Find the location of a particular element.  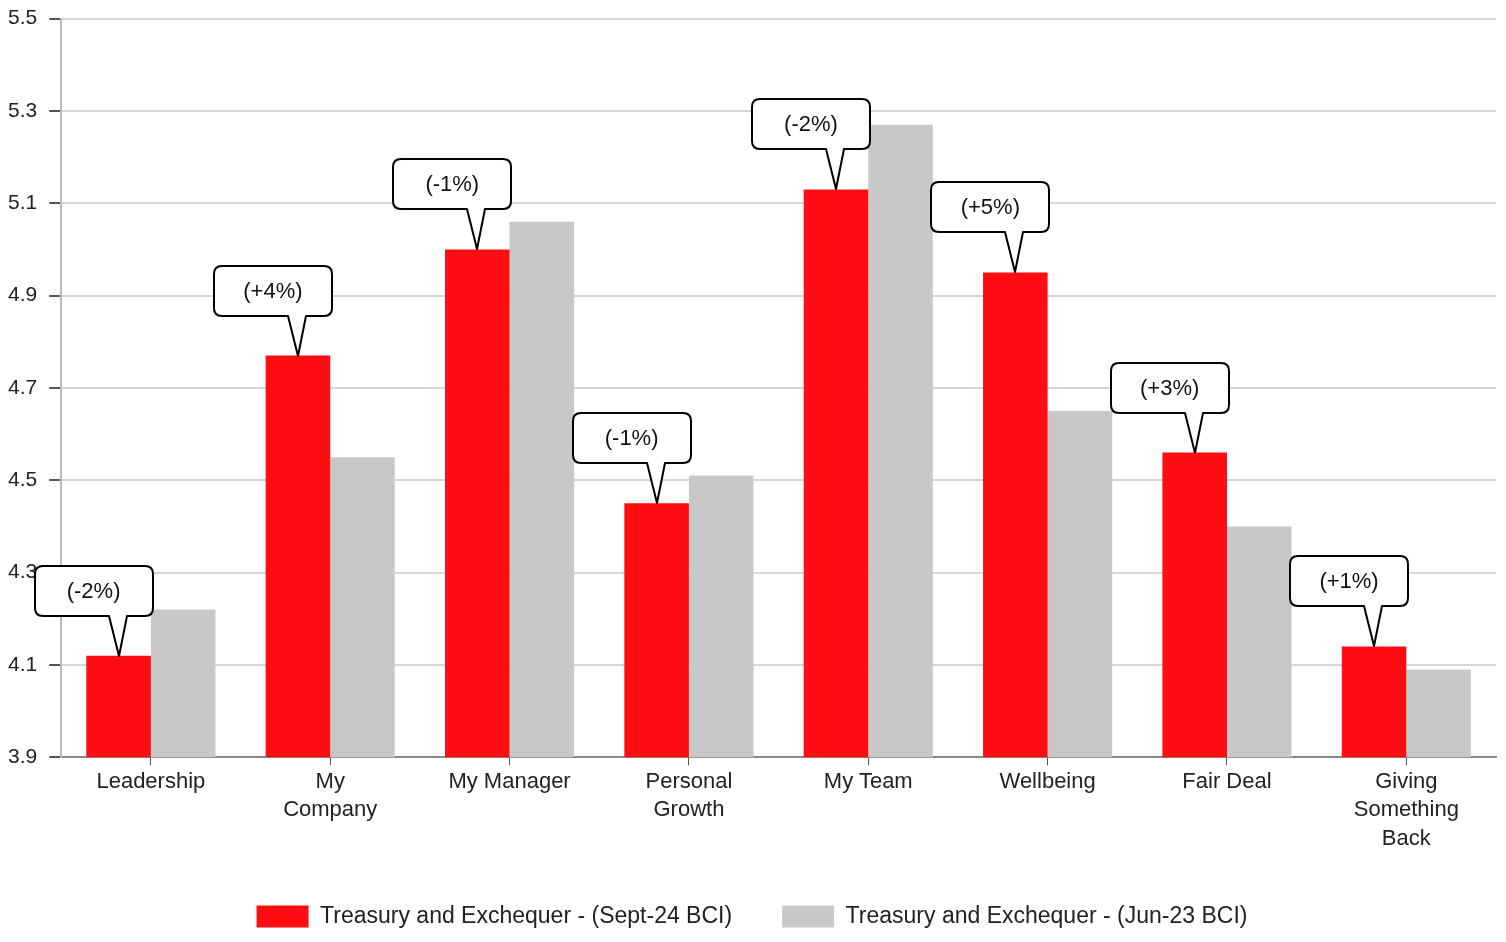

legend-label: Treasury and Exchequer - (Sept-24 BCI) is located at coordinates (526, 914).